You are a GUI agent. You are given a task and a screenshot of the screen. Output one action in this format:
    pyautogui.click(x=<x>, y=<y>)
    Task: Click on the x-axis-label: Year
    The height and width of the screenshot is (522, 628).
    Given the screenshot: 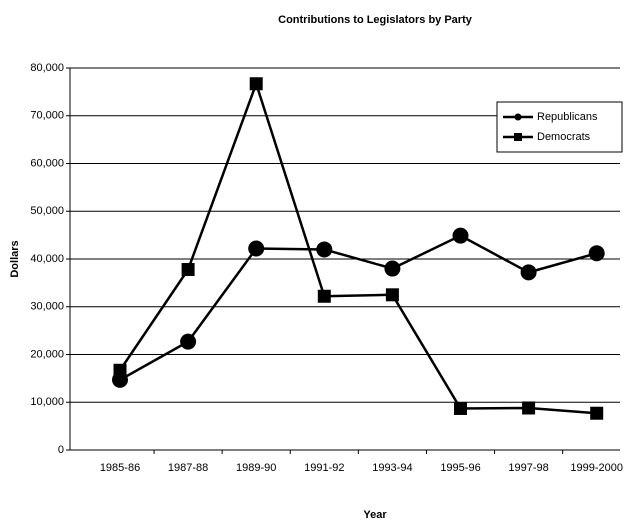 What is the action you would take?
    pyautogui.click(x=375, y=515)
    